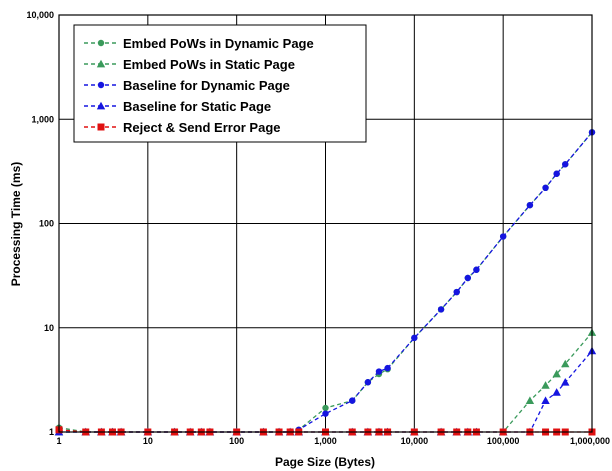  What do you see at coordinates (503, 441) in the screenshot?
I see `x-tick-label: 100,000` at bounding box center [503, 441].